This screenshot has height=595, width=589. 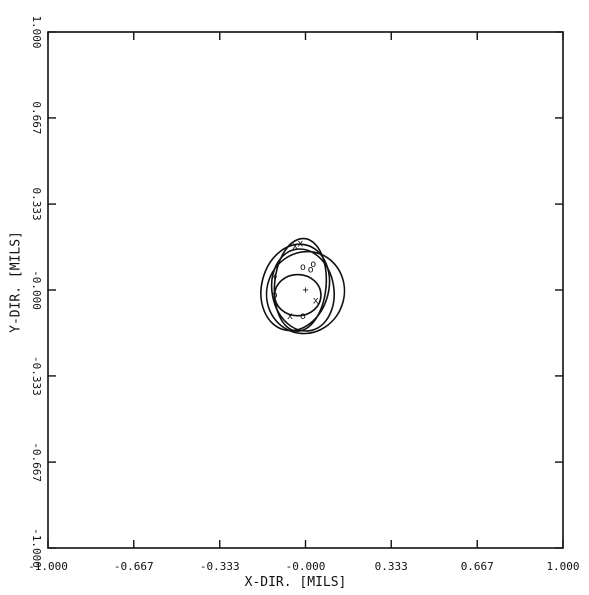 What do you see at coordinates (296, 582) in the screenshot?
I see `x-axis-title: X-DIR. [MILS]` at bounding box center [296, 582].